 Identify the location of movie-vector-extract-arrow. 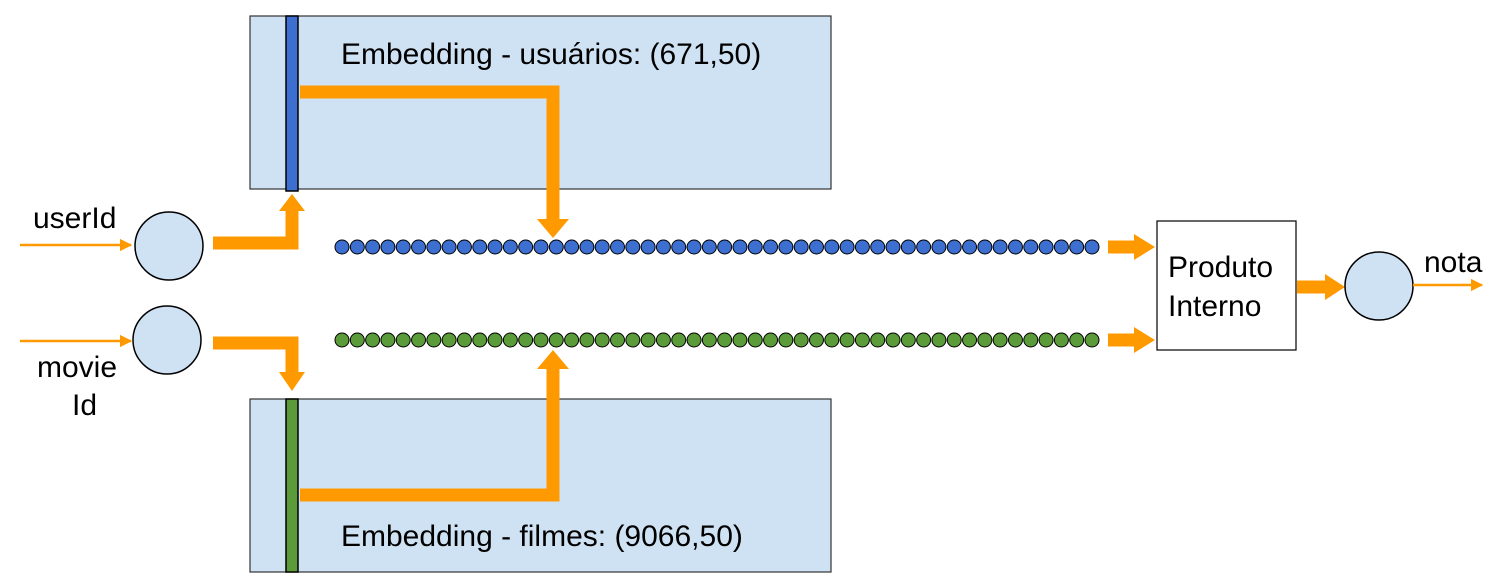
(430, 435).